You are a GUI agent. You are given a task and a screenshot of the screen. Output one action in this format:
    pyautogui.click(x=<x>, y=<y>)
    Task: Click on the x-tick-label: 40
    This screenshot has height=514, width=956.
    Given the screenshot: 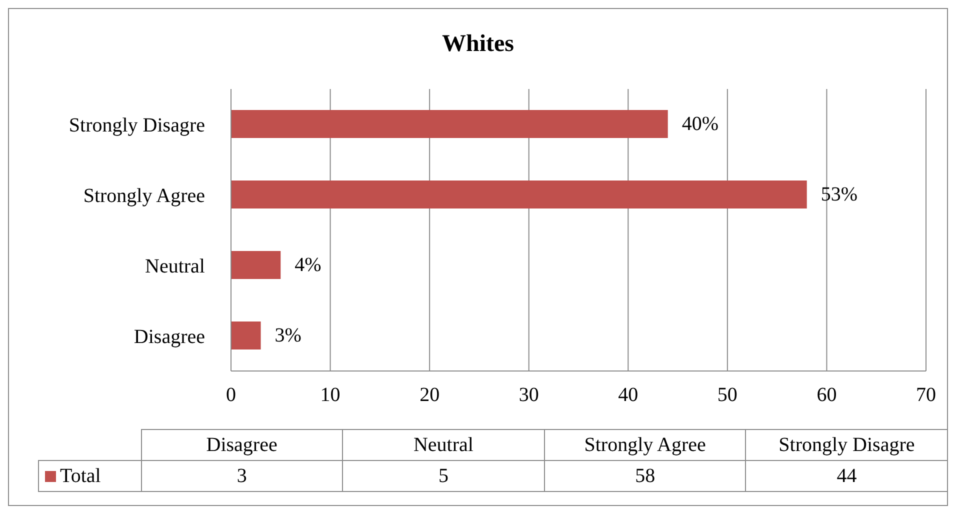 What is the action you would take?
    pyautogui.click(x=628, y=395)
    